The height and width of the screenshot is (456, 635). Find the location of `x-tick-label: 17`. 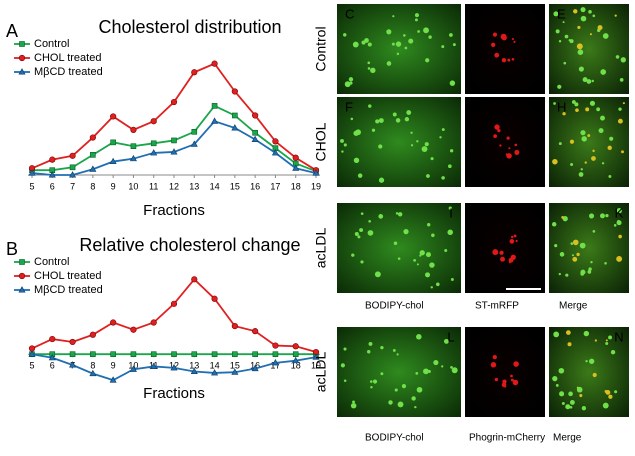

x-tick-label: 17 is located at coordinates (275, 186).